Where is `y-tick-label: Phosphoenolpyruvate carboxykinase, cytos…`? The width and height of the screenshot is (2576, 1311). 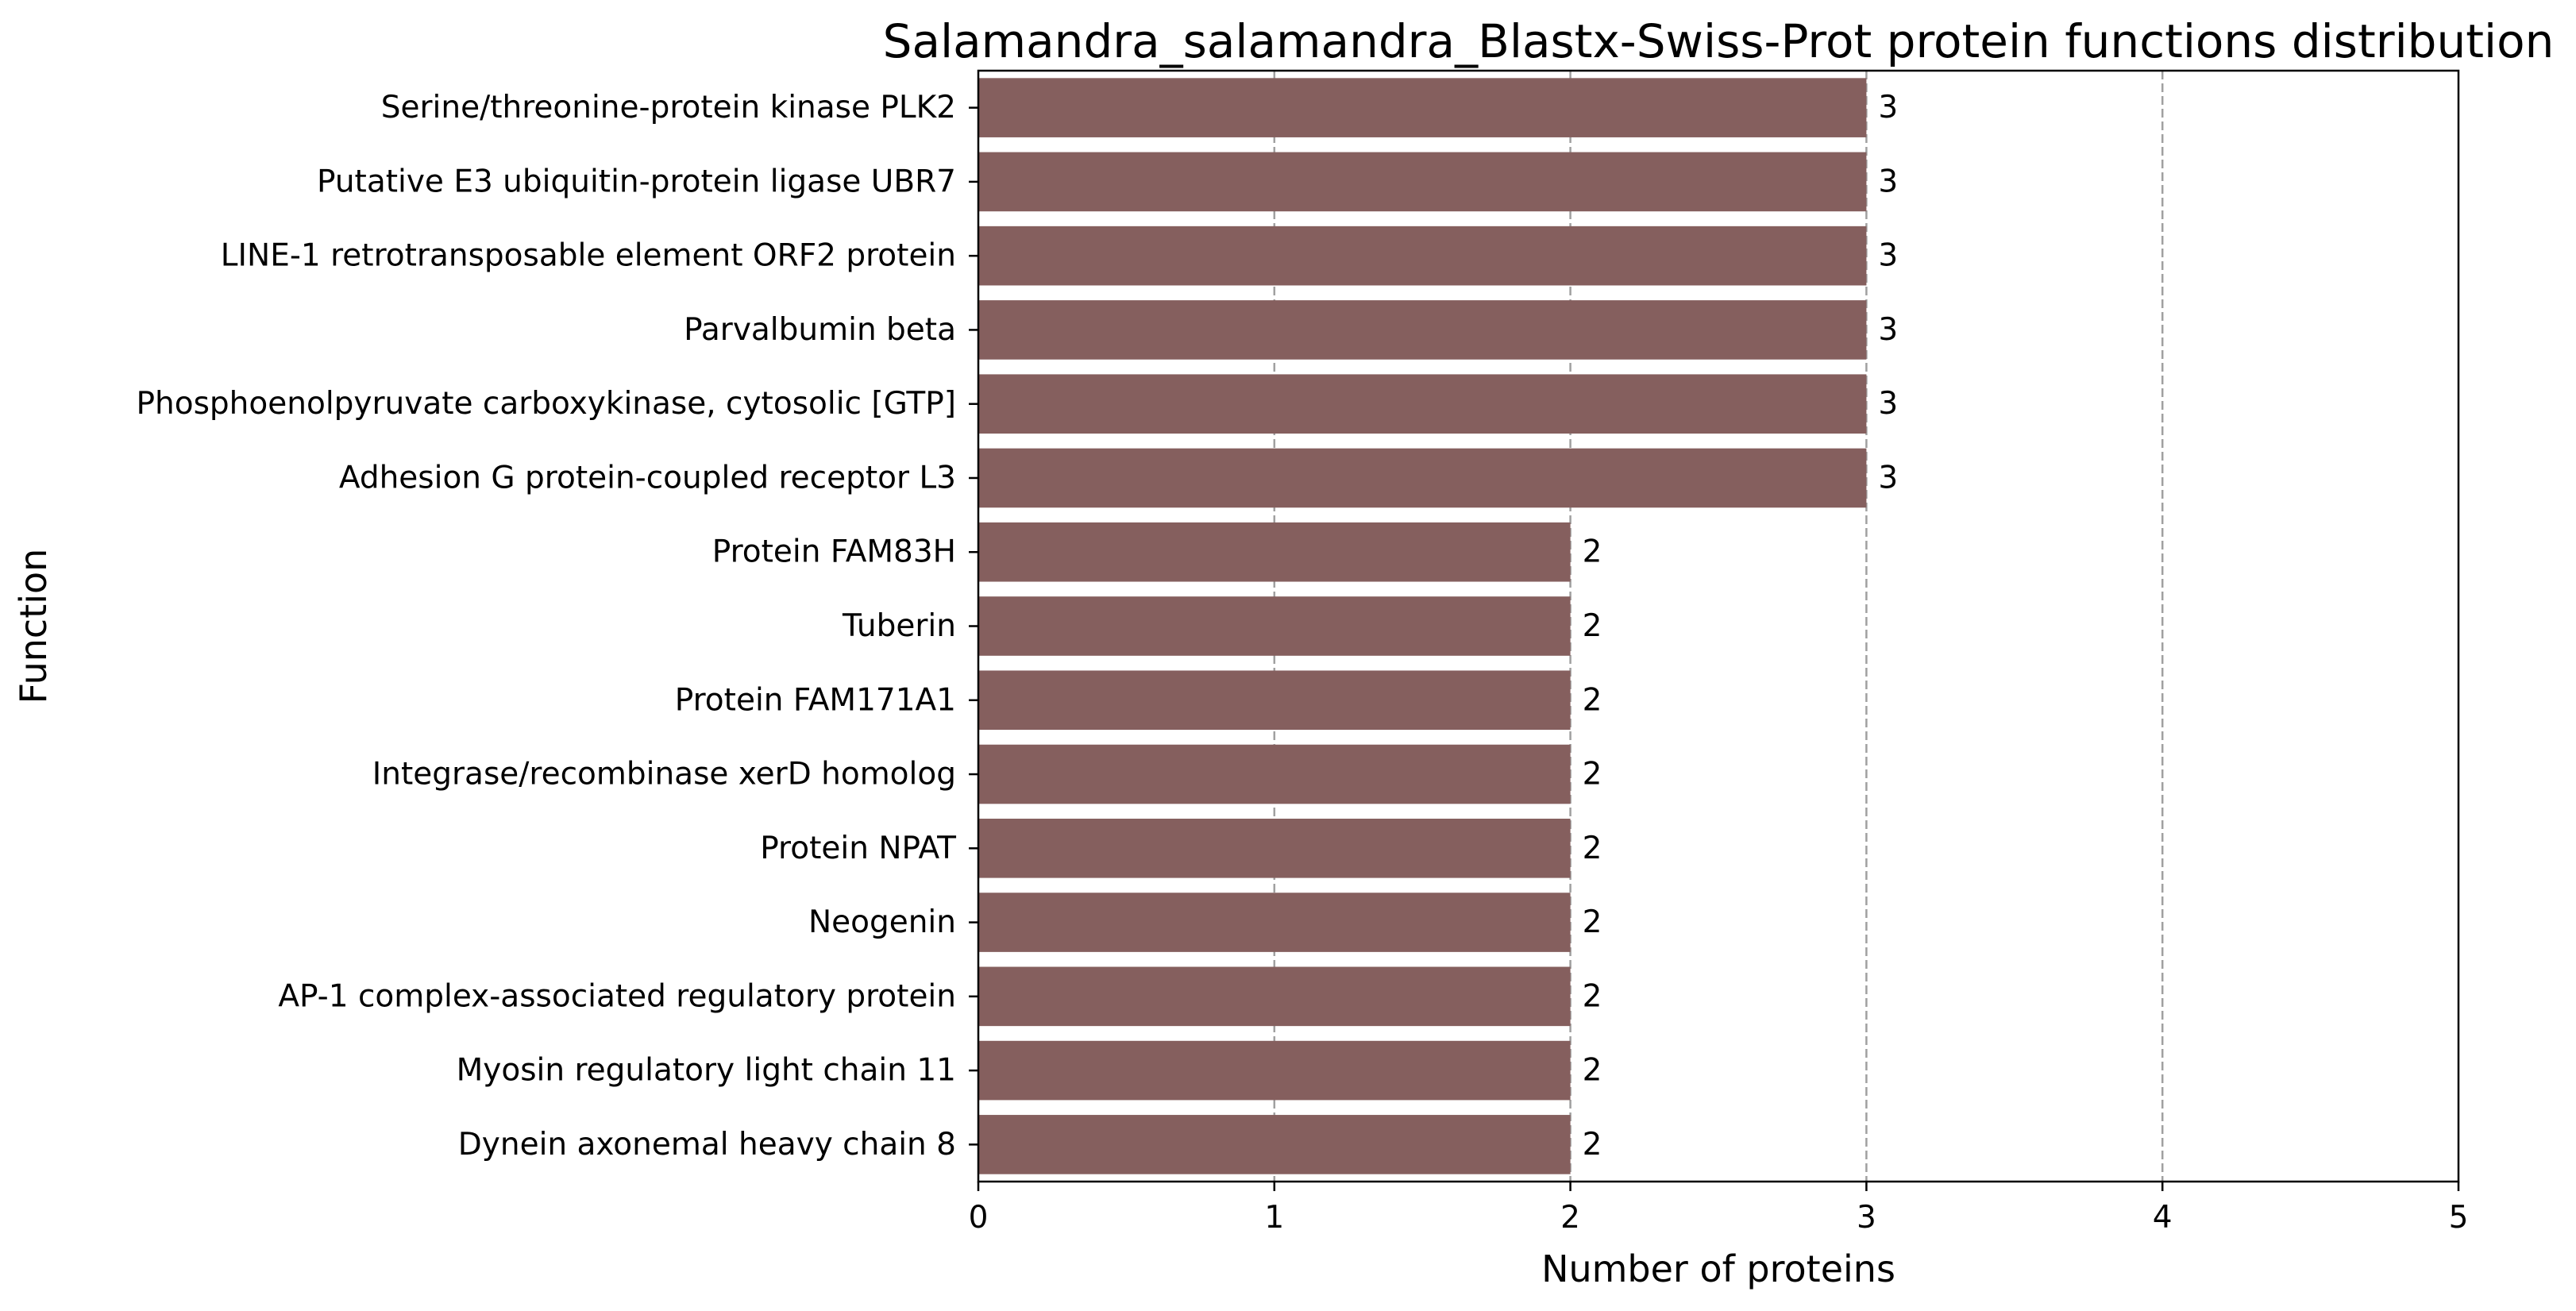
y-tick-label: Phosphoenolpyruvate carboxykinase, cytos… is located at coordinates (546, 404).